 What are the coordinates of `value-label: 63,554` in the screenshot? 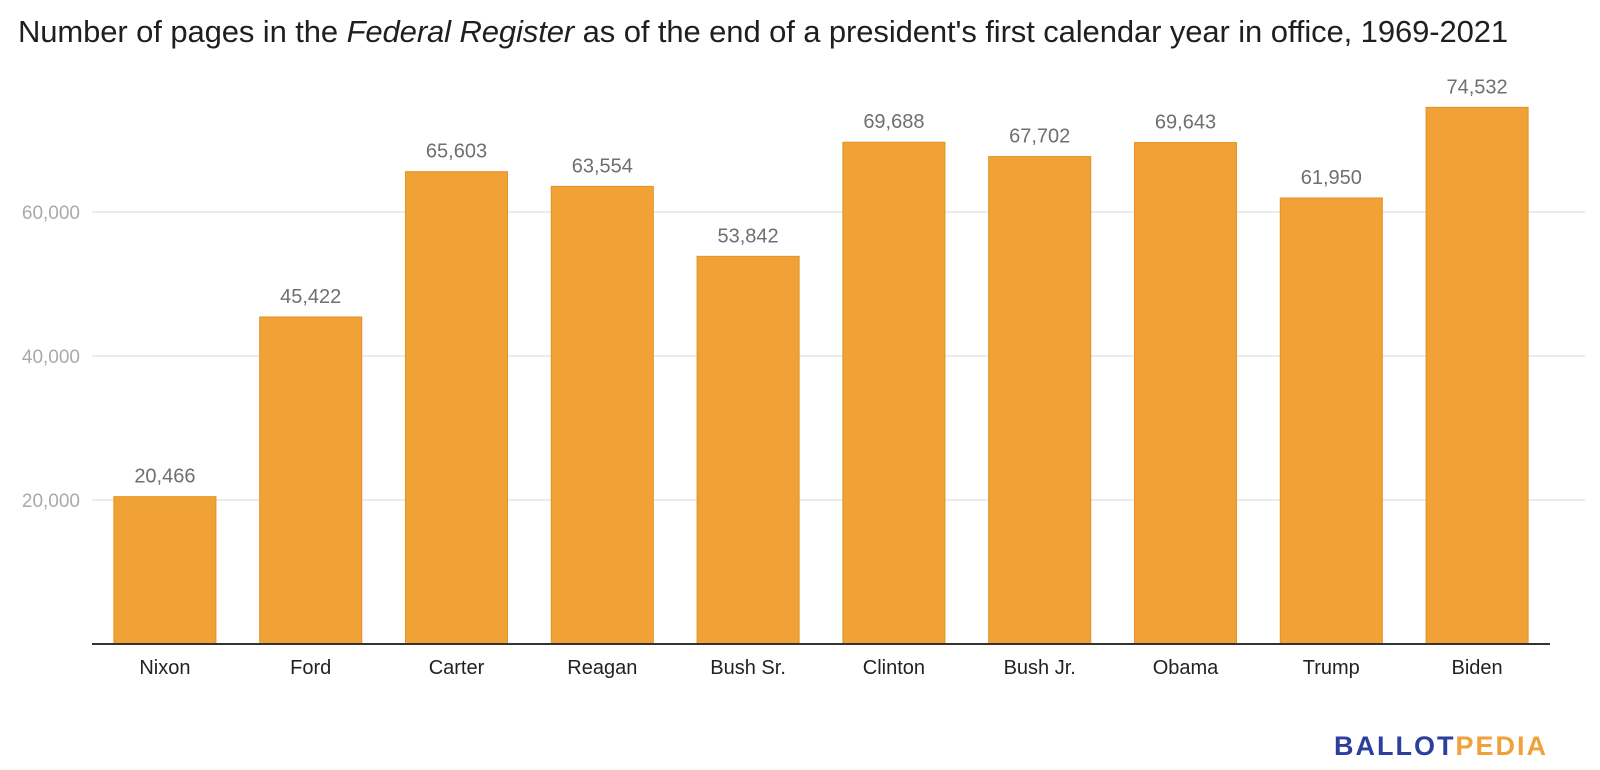 It's located at (602, 166).